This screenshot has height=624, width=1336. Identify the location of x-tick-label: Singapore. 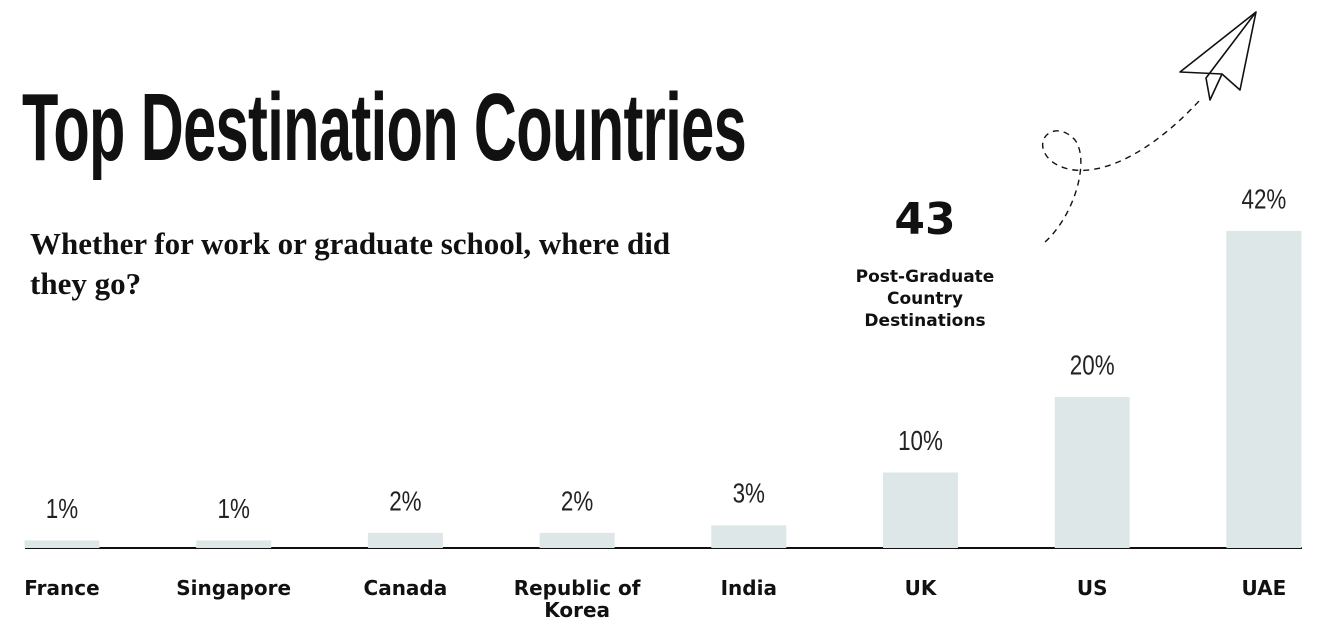
(234, 588).